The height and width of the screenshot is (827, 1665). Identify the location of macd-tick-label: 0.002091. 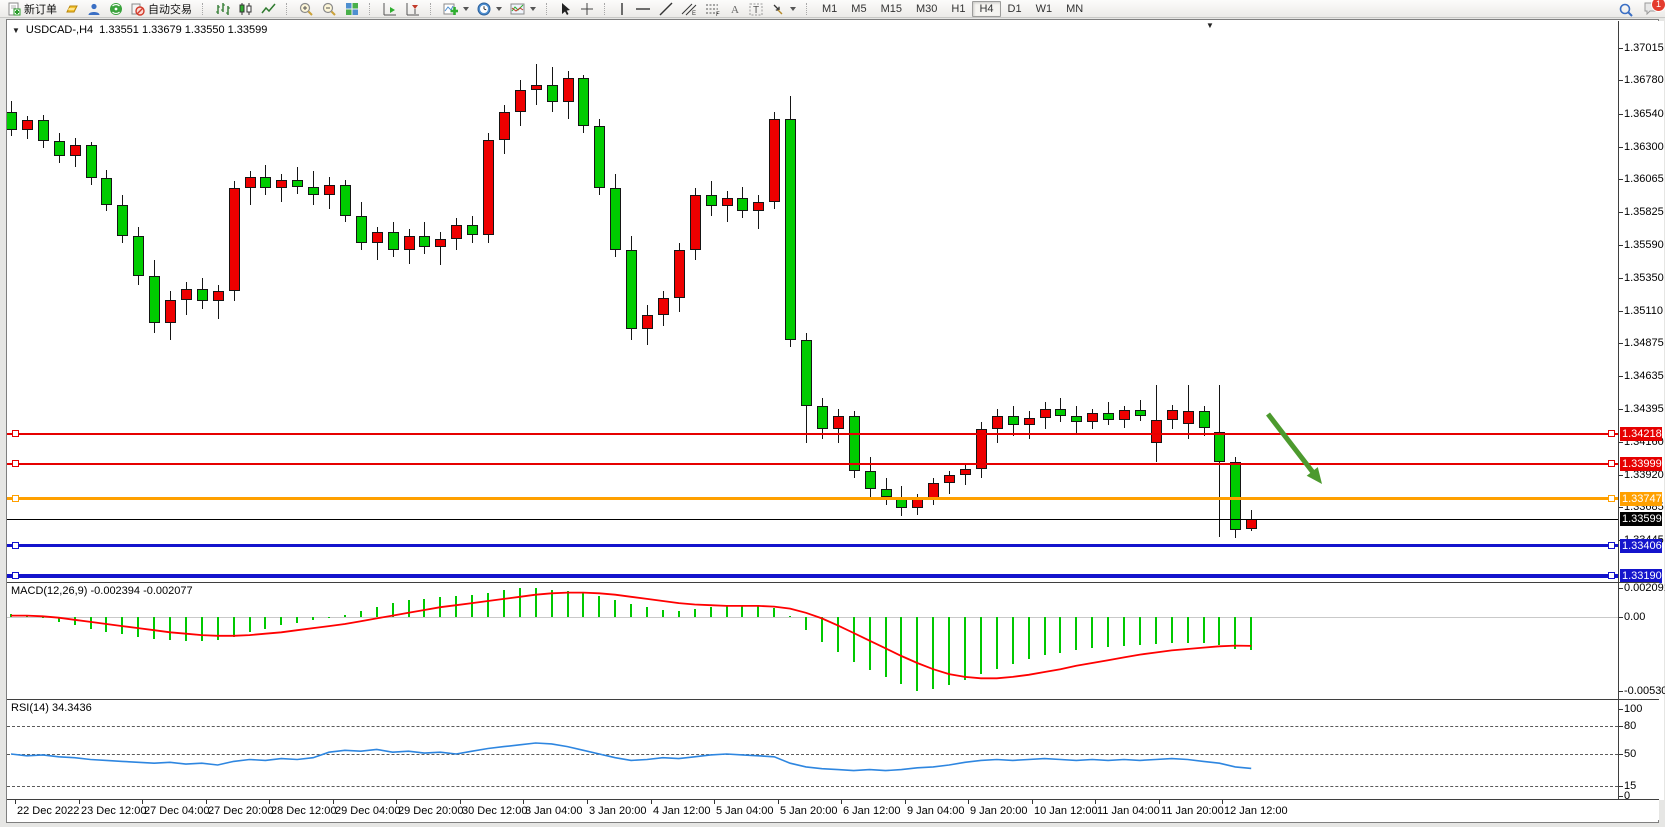
(1644, 587).